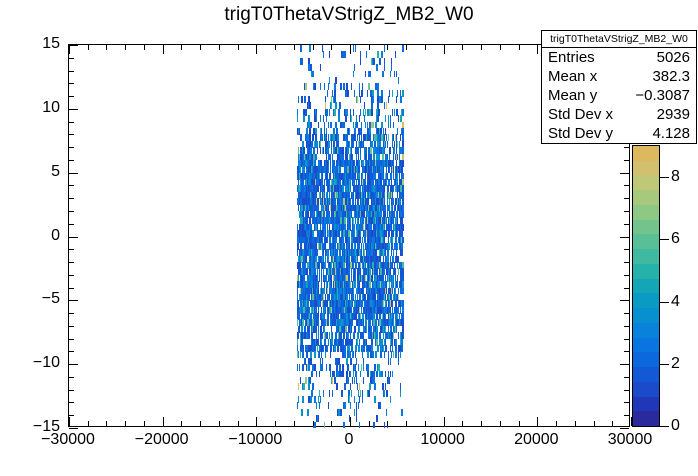 The width and height of the screenshot is (698, 476). Describe the element at coordinates (71, 224) in the screenshot. I see `y-axis-tick-minor` at that location.